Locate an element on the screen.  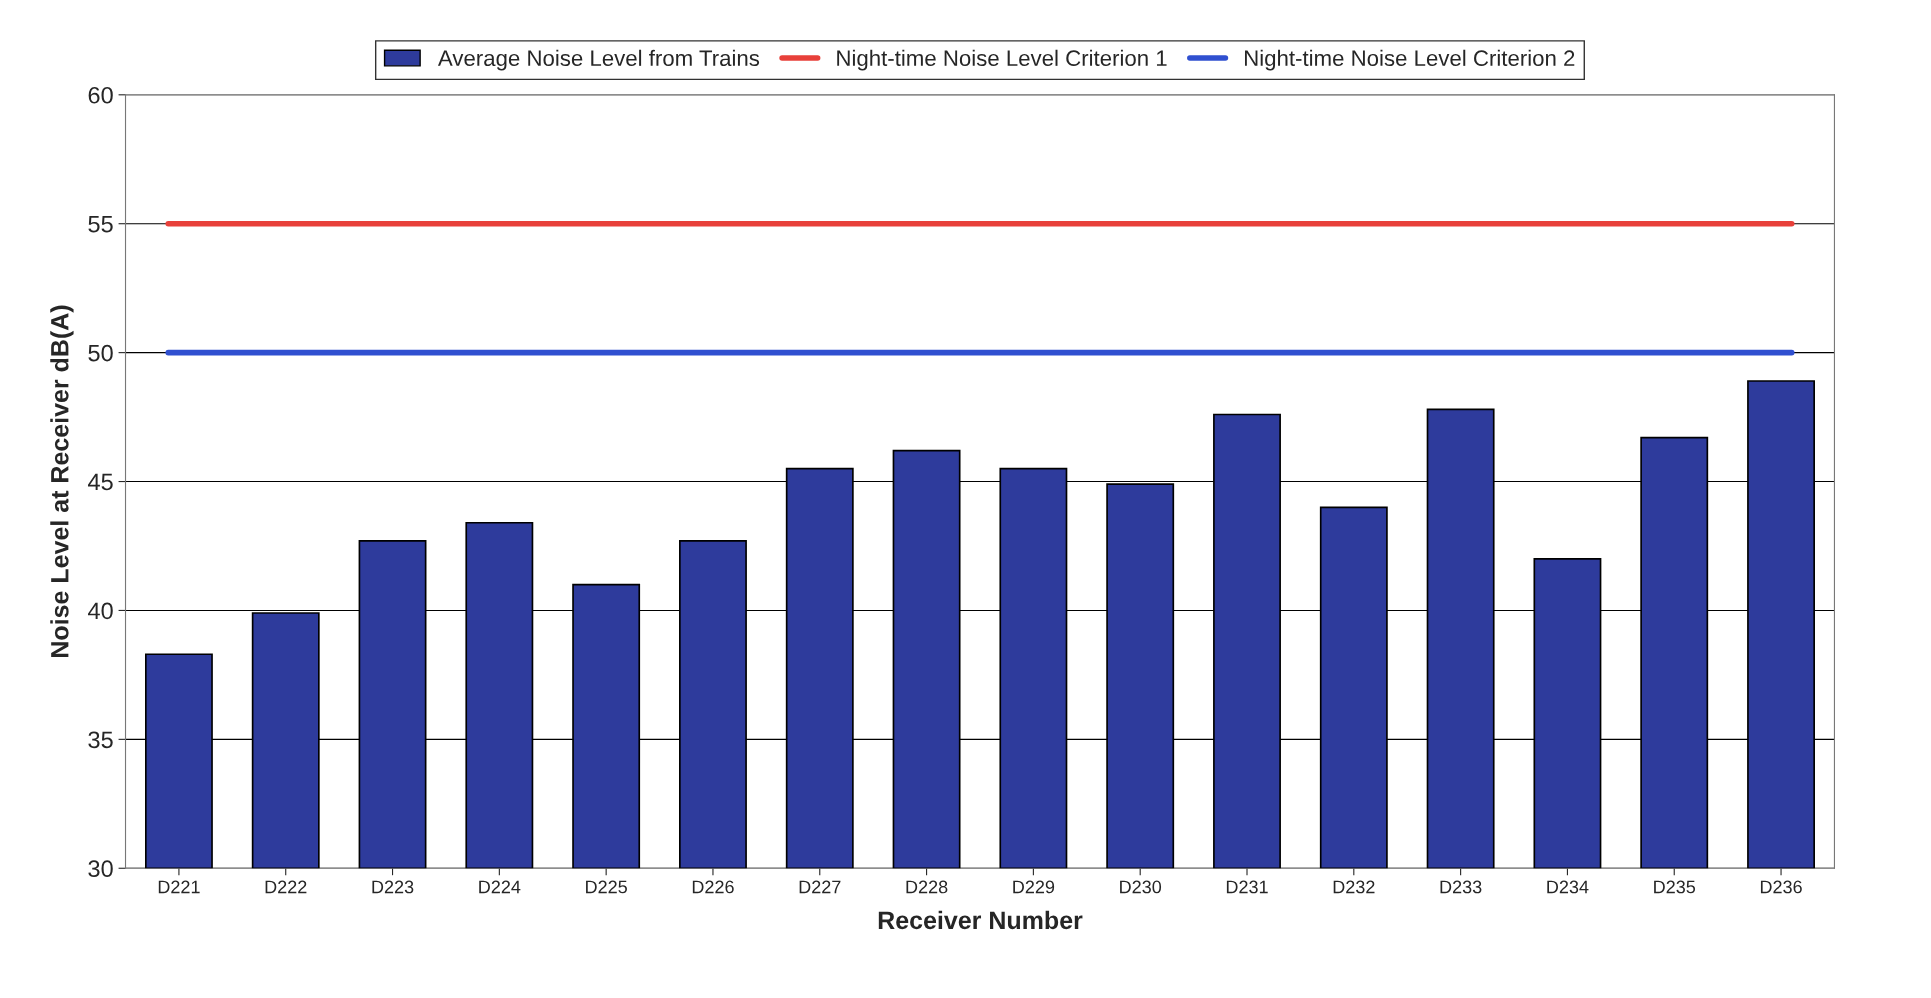
y-tick-label: 30 is located at coordinates (100, 869).